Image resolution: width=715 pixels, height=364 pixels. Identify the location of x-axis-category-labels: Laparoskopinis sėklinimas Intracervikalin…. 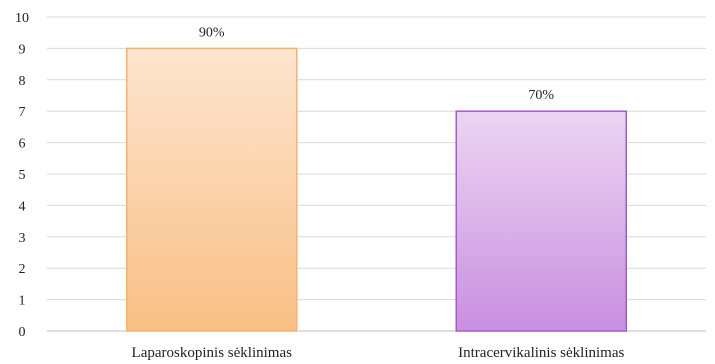
(378, 353).